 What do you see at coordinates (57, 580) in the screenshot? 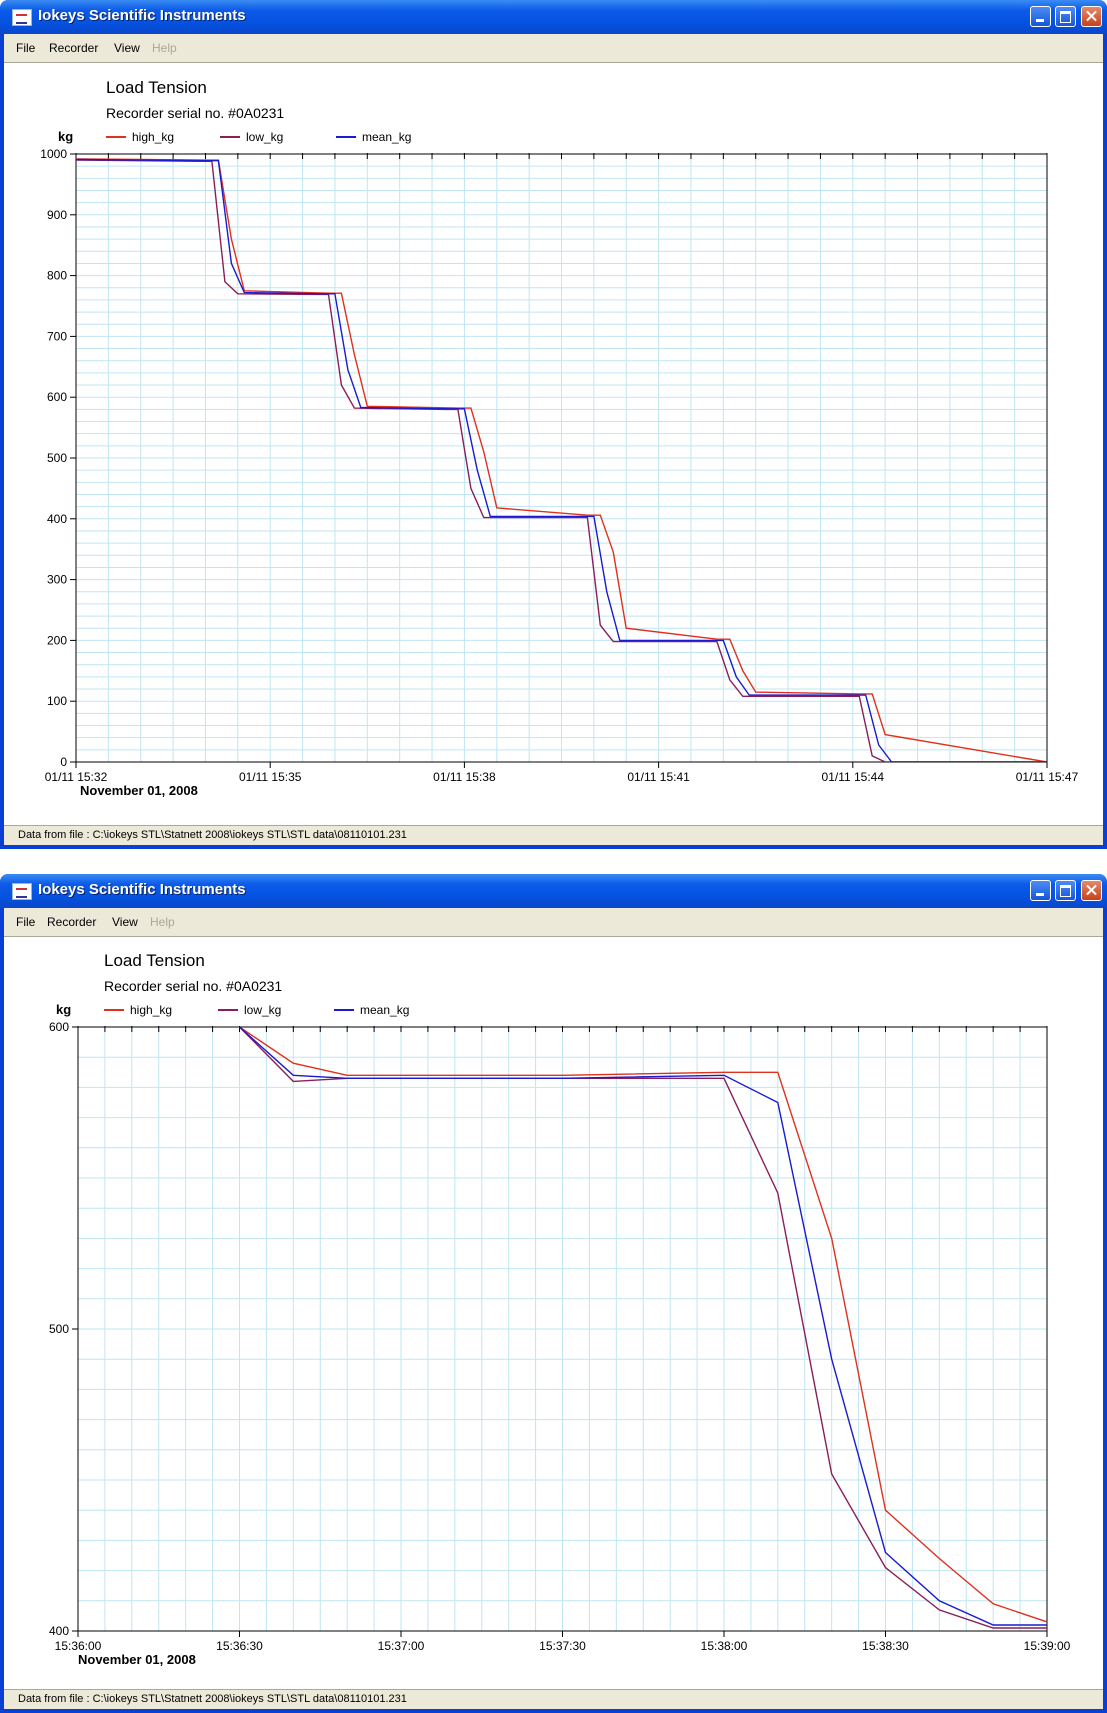
I see `y-tick-label: 300` at bounding box center [57, 580].